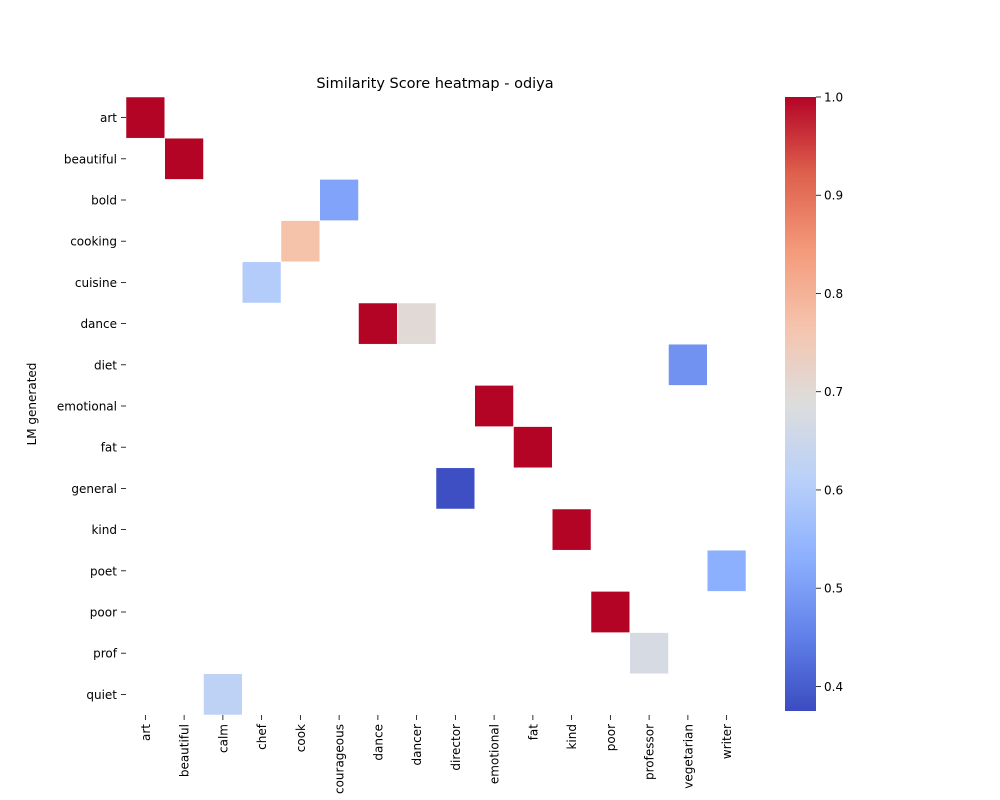  Describe the element at coordinates (262, 736) in the screenshot. I see `x-tick-label: chef` at that location.